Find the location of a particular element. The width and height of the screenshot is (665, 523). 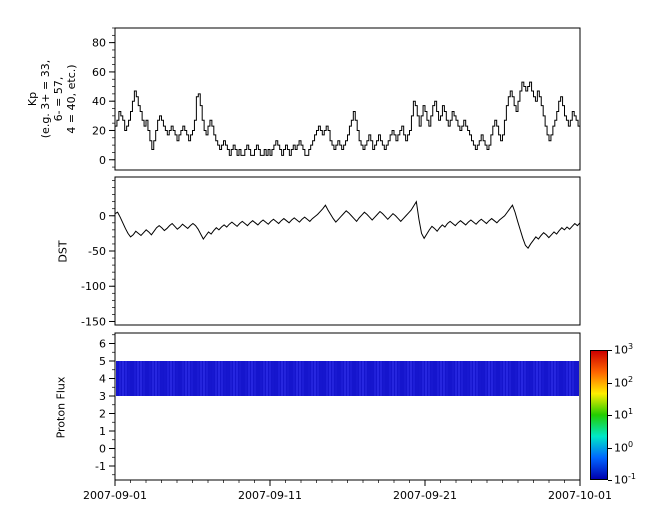

kp-axis-label: Kp (e.g. 3+ = 33, 6- = 57, 4 = 40, etc.) is located at coordinates (52, 99).